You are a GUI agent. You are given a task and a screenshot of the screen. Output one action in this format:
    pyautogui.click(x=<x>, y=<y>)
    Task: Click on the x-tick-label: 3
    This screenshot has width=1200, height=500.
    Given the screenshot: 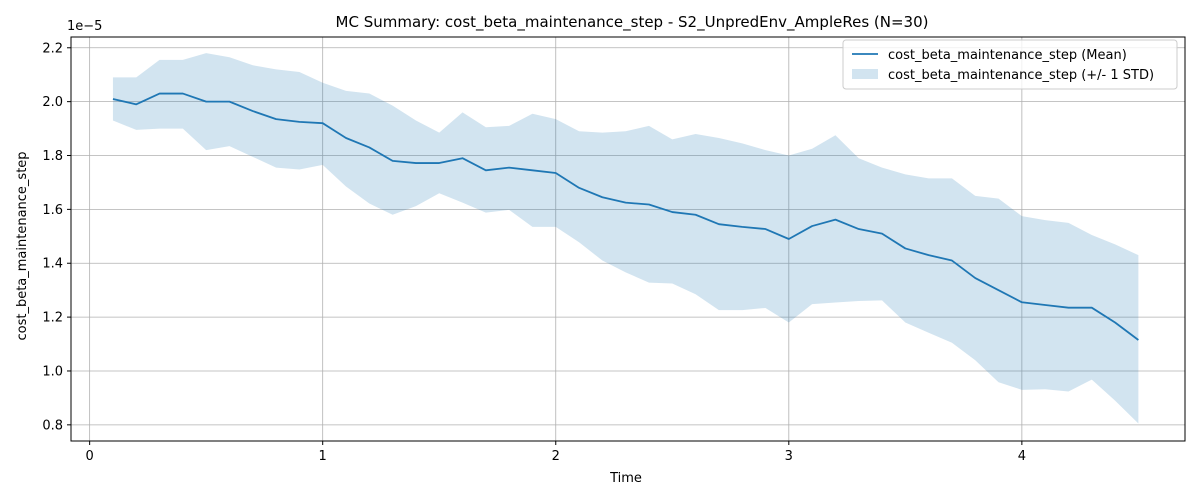 What is the action you would take?
    pyautogui.click(x=789, y=456)
    